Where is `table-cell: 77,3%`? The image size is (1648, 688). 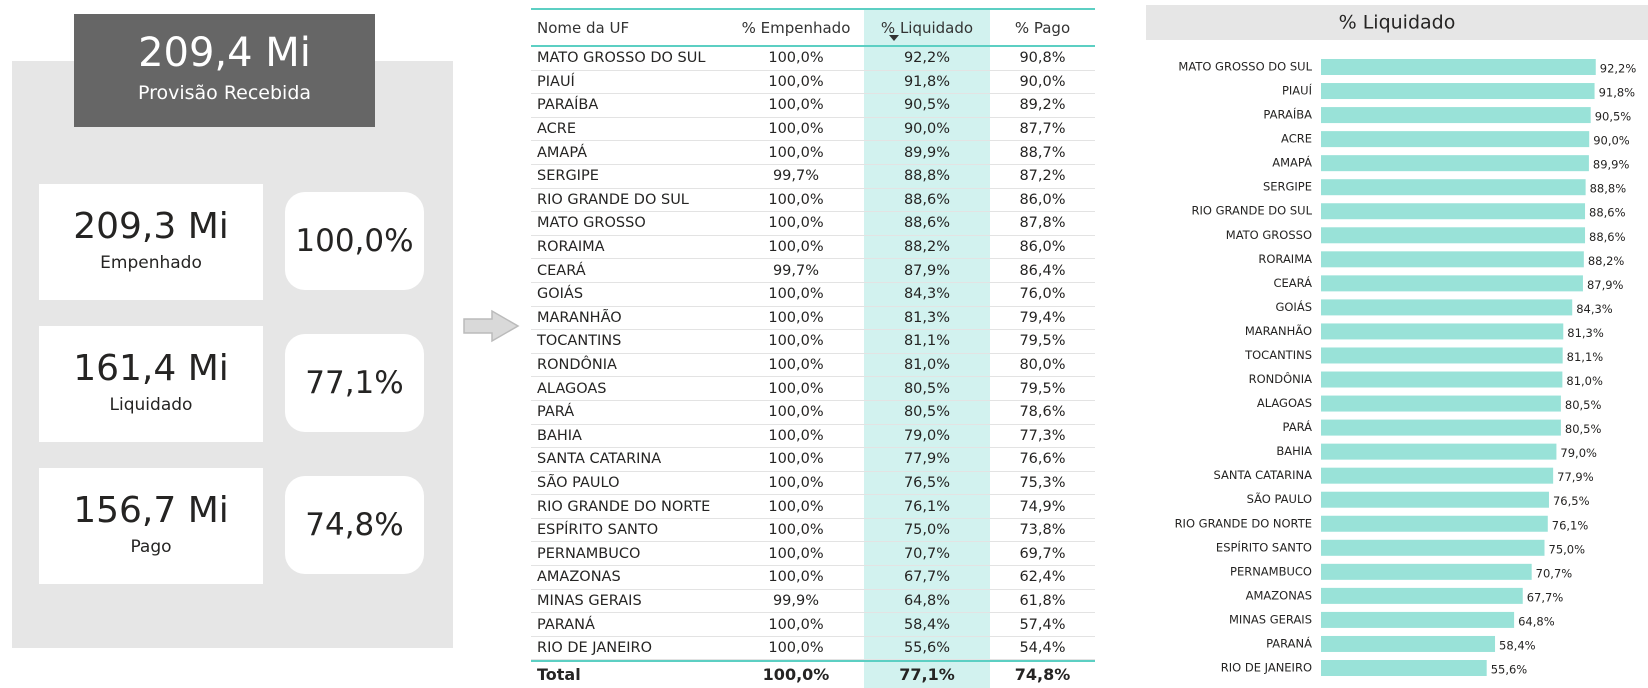 table-cell: 77,3% is located at coordinates (1042, 435).